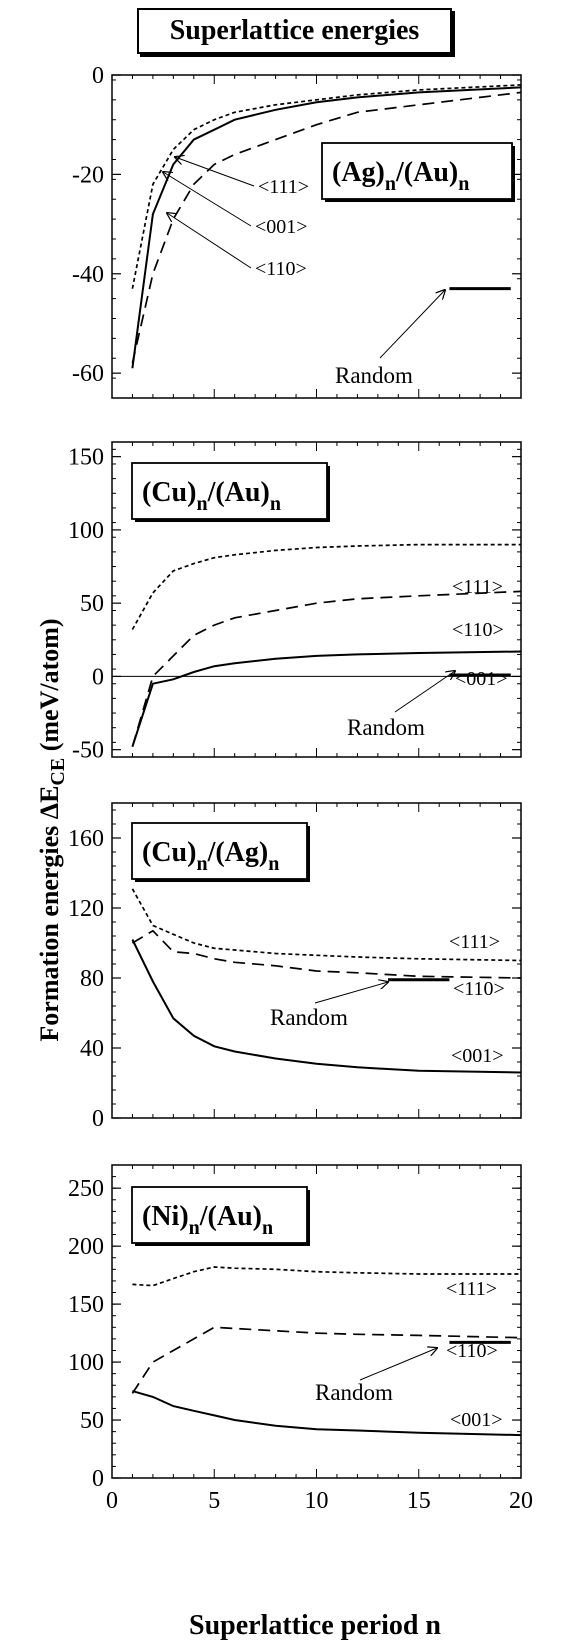  Describe the element at coordinates (86, 1189) in the screenshot. I see `y-tick-label: 250` at that location.